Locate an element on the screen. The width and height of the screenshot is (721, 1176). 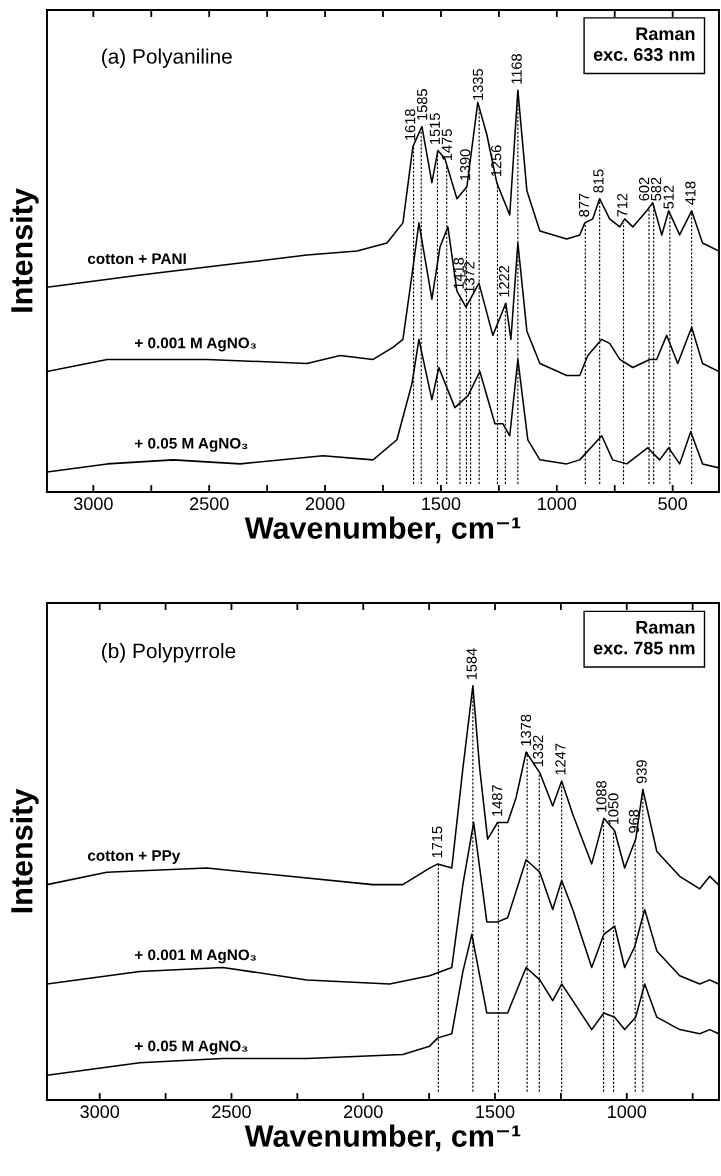
annotation: 1418 is located at coordinates (458, 273).